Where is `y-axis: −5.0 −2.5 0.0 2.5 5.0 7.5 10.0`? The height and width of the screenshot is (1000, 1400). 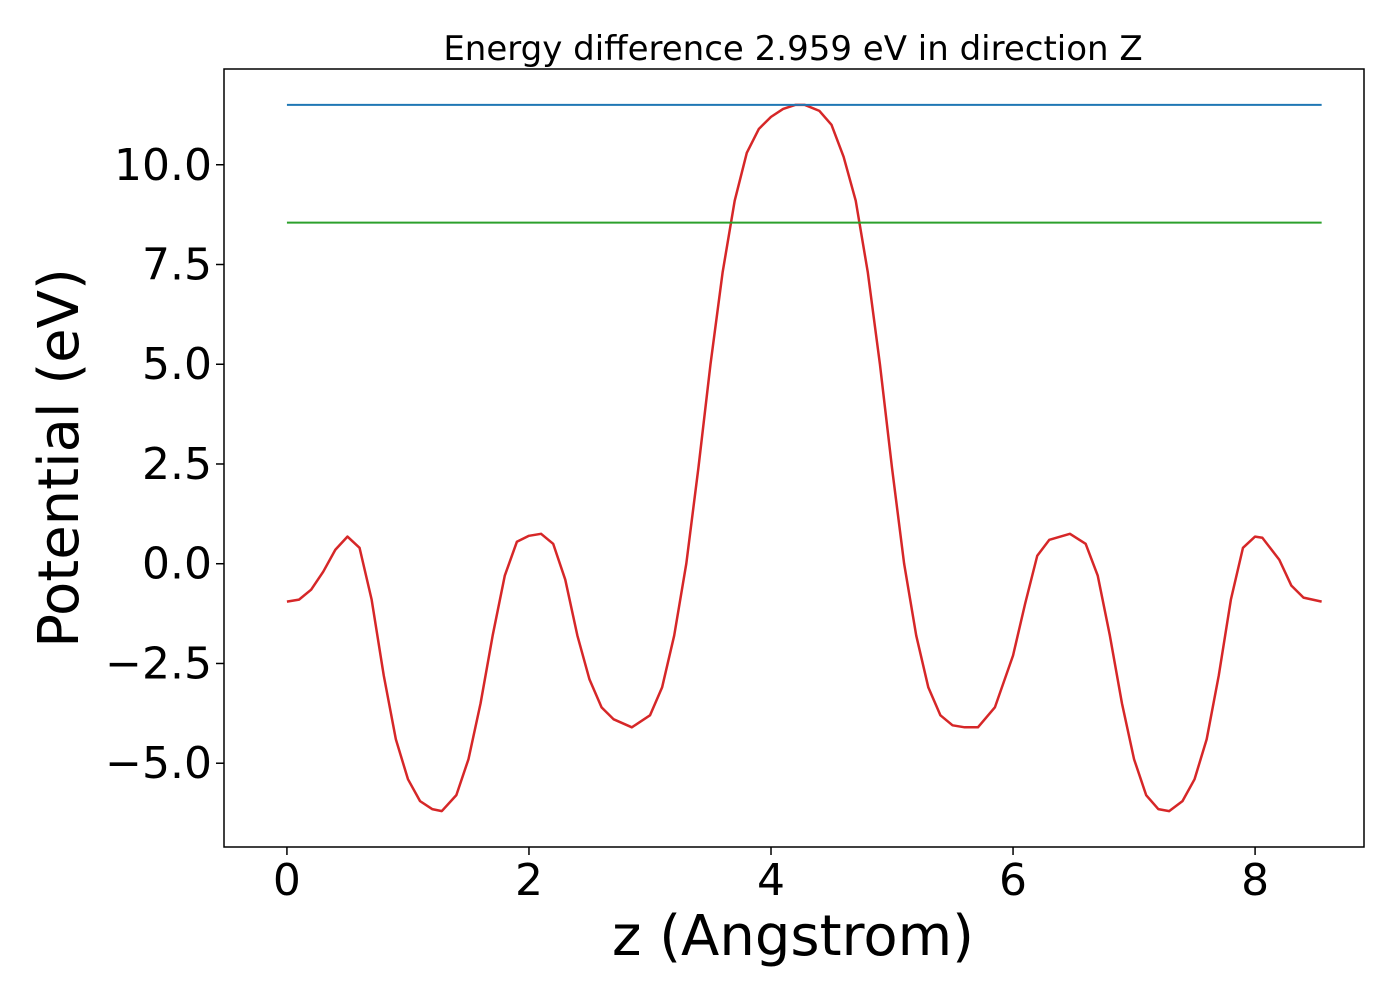
y-axis: −5.0 −2.5 0.0 2.5 5.0 7.5 10.0 is located at coordinates (164, 464).